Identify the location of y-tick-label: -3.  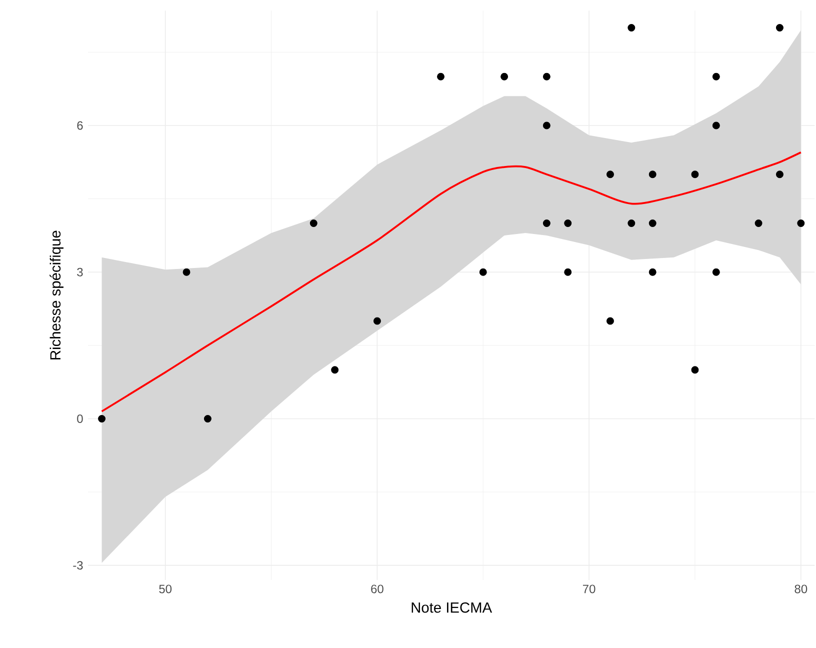
(78, 565).